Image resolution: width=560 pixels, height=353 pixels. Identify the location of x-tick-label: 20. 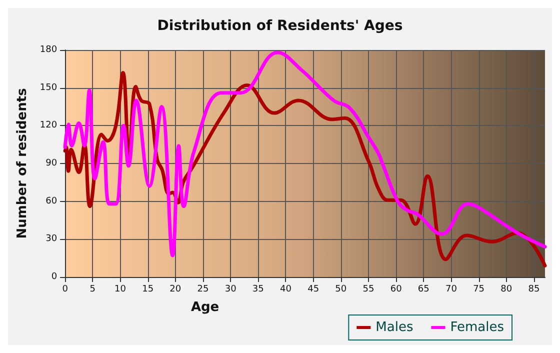
(176, 289).